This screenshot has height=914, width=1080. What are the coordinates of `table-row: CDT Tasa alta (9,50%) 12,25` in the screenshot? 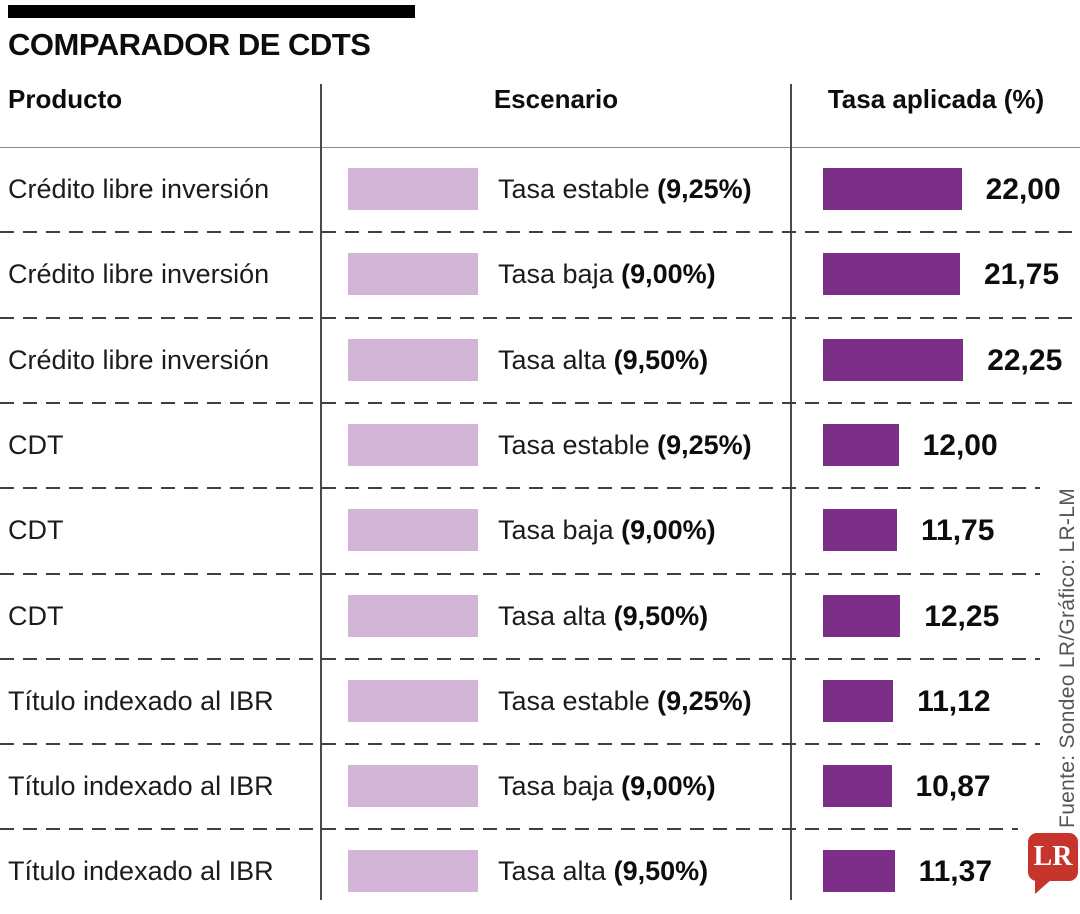 It's located at (540, 616).